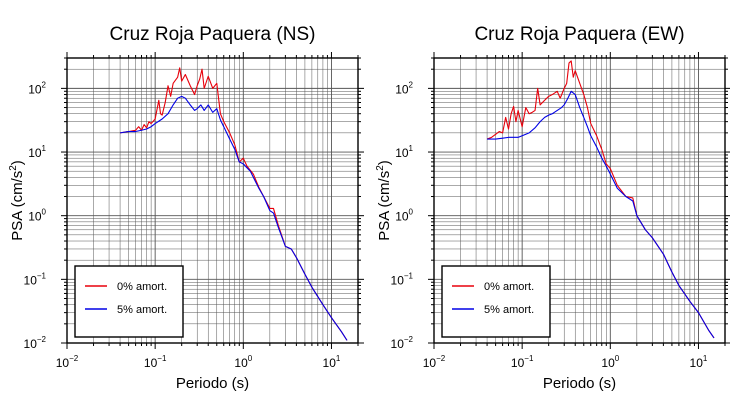 The image size is (730, 400). I want to click on chart-title: Cruz Roja Paquera (EW), so click(579, 34).